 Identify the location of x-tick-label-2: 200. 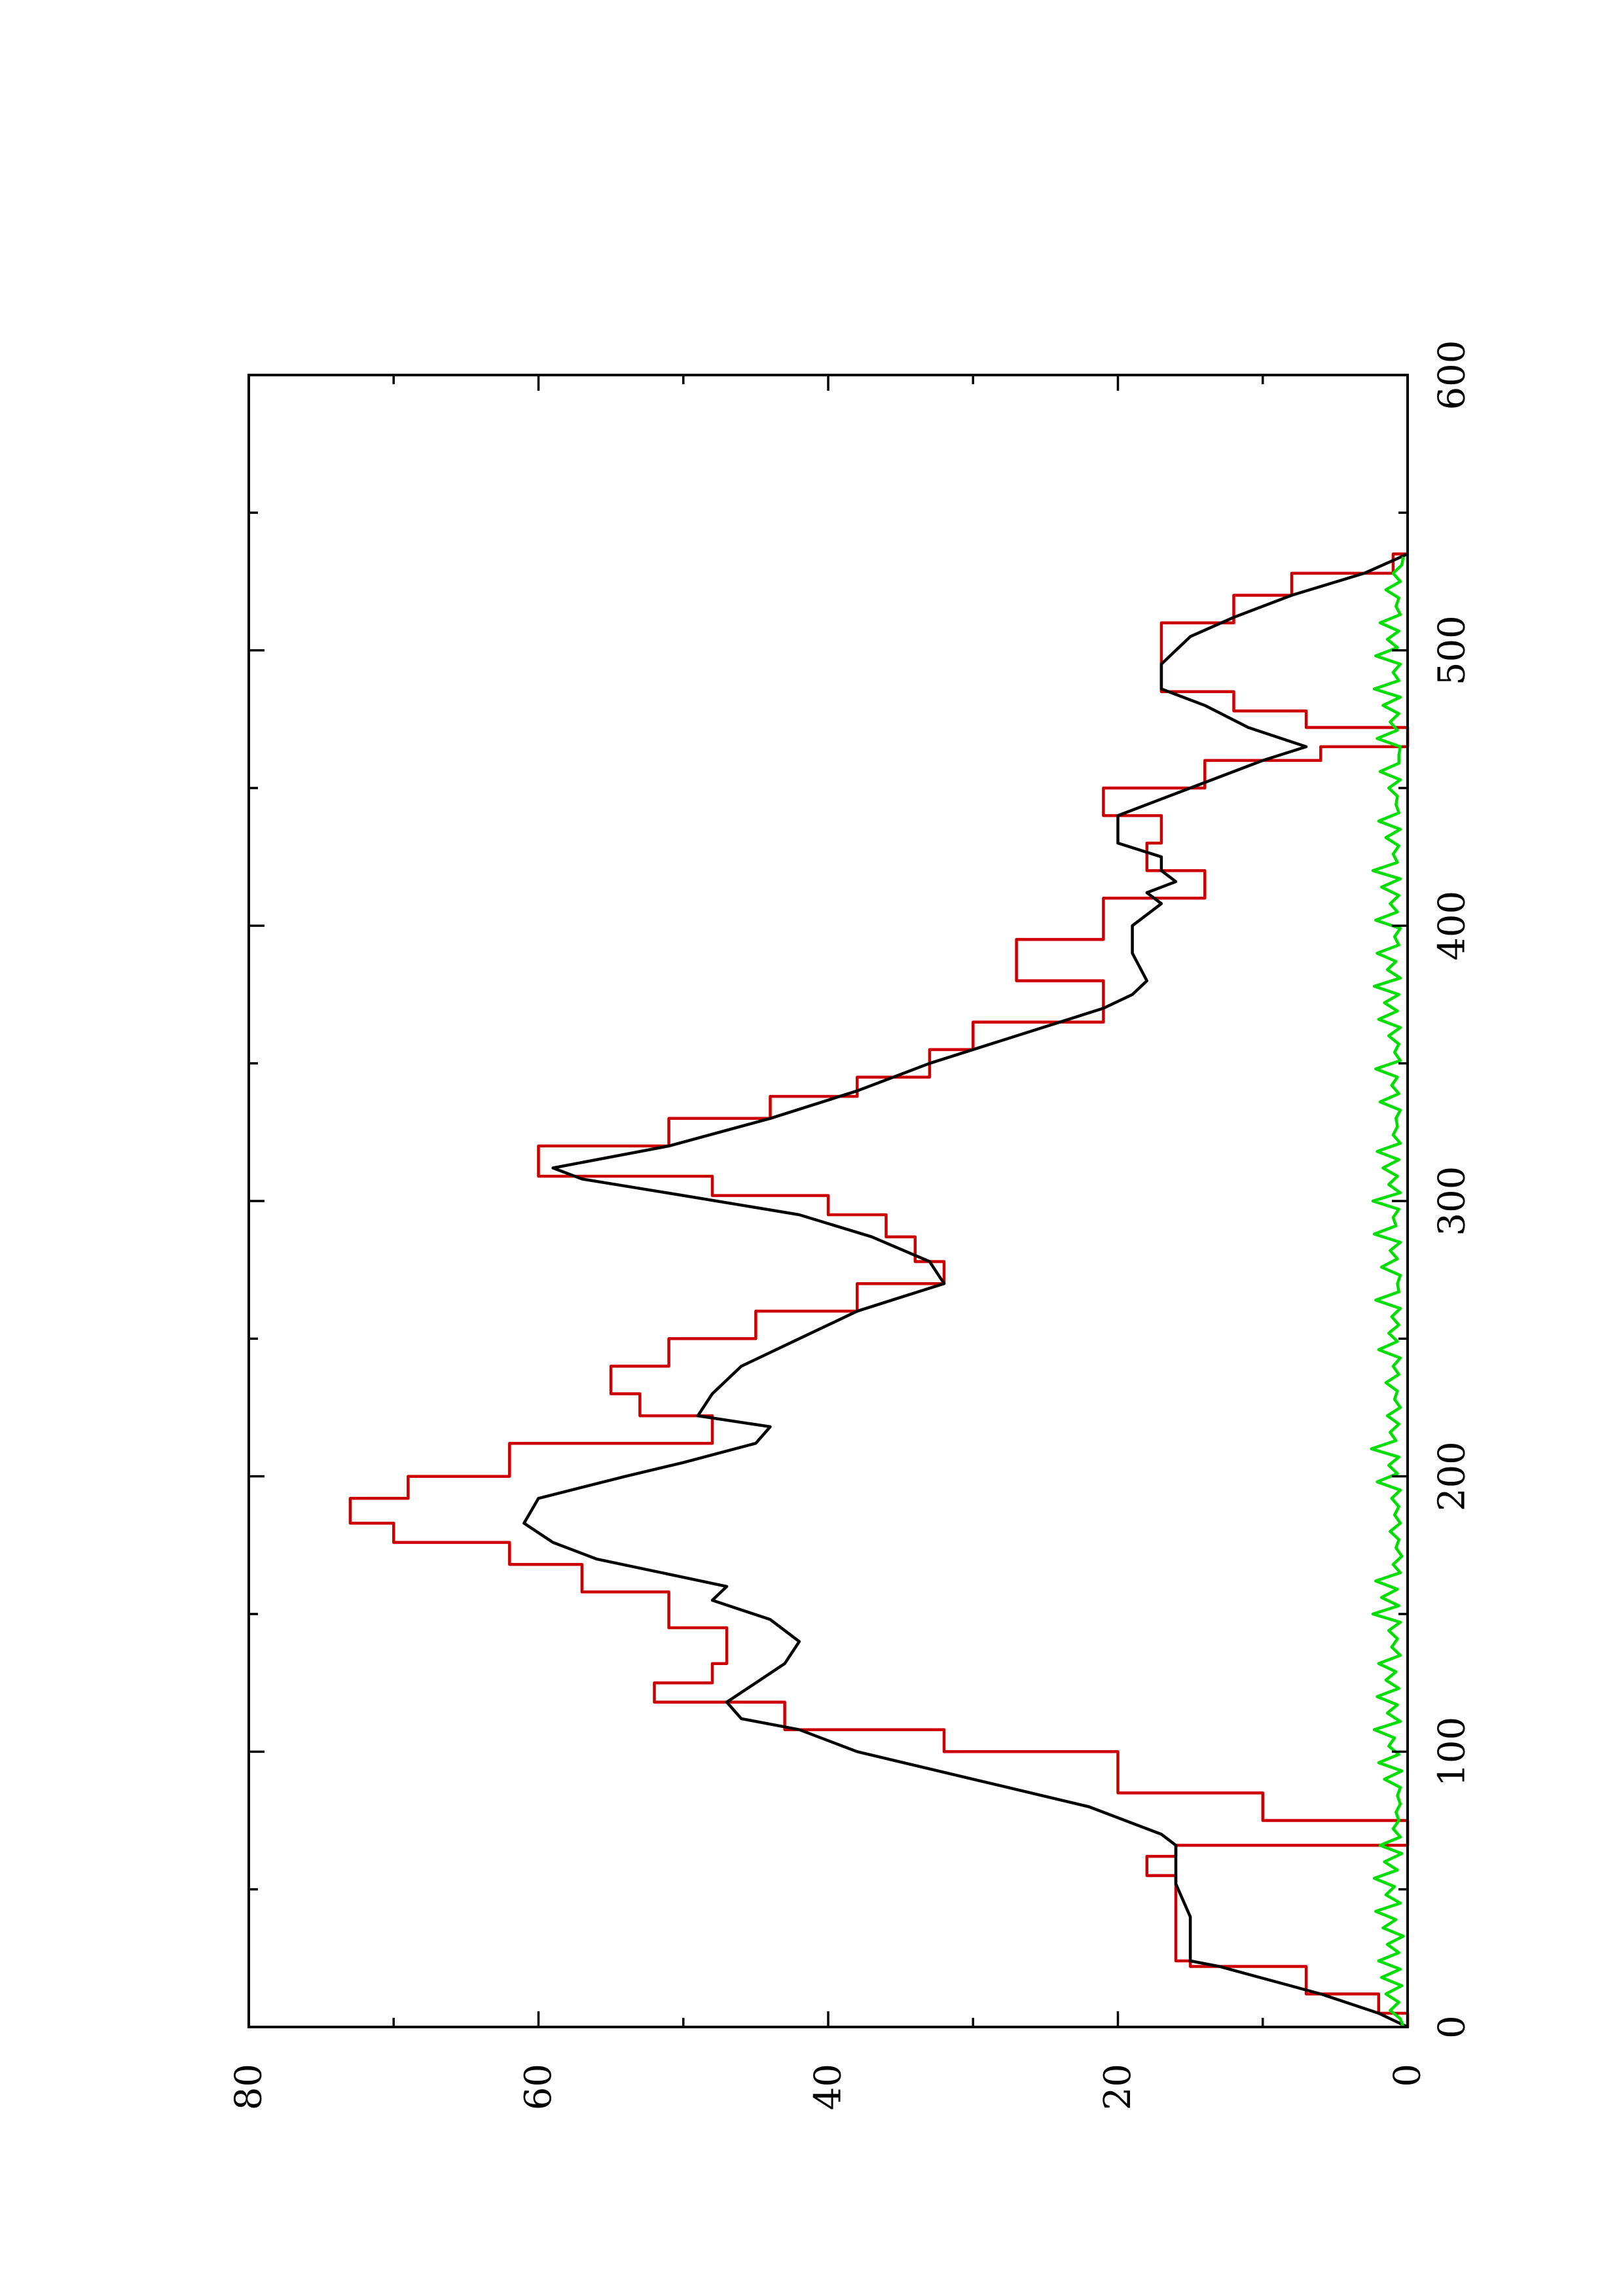
(1452, 1476).